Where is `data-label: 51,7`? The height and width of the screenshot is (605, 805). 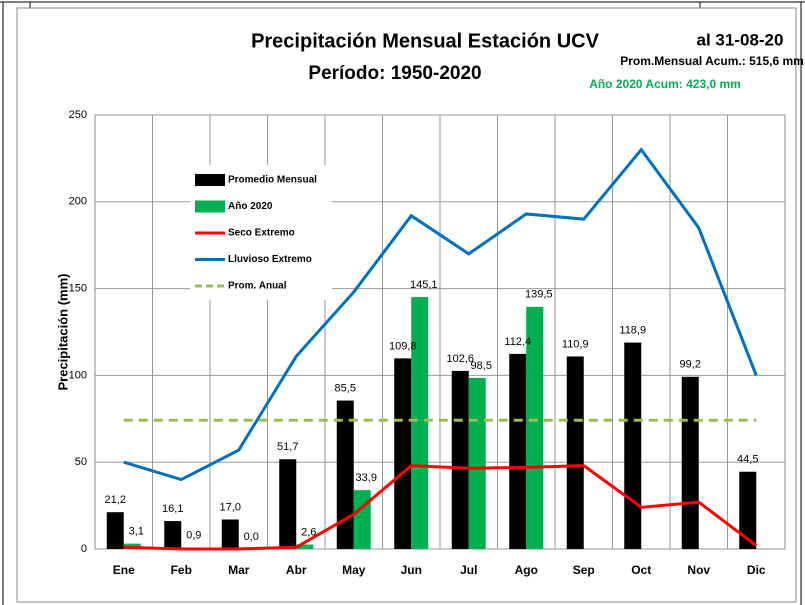 data-label: 51,7 is located at coordinates (287, 447).